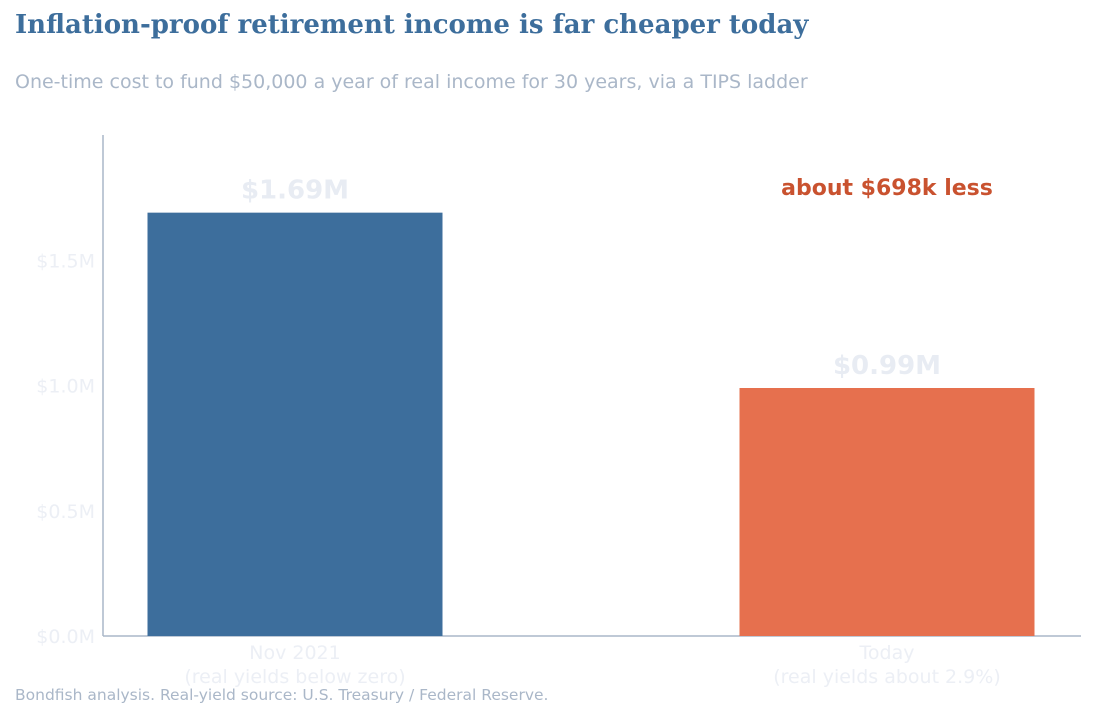 The image size is (1094, 721). Describe the element at coordinates (294, 677) in the screenshot. I see `x-category-label: (real yields below zero)` at that location.